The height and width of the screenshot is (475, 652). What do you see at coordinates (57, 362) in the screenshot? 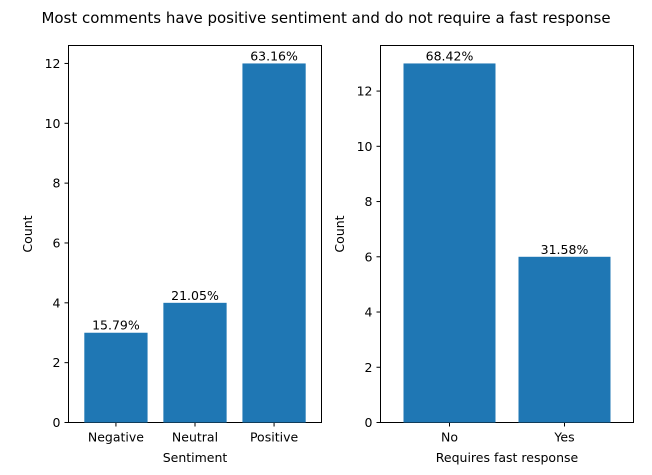
I see `left-y-tick-label: 2` at bounding box center [57, 362].